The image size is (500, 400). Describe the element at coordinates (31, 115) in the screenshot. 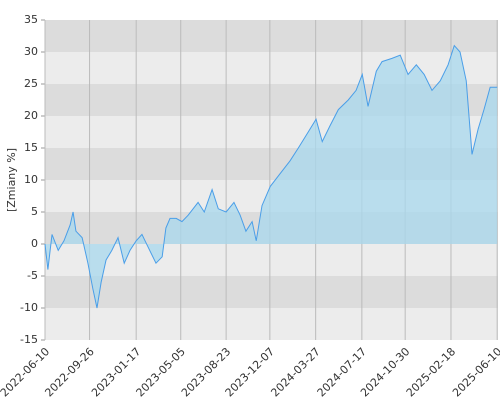

I see `y-tick-label: 20` at that location.